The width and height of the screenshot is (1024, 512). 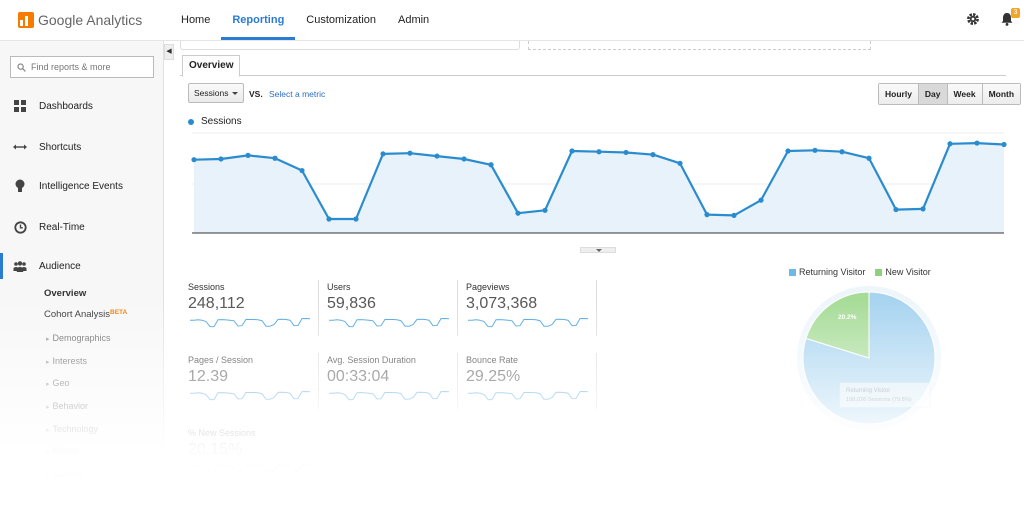 What do you see at coordinates (81, 106) in the screenshot?
I see `sidebar-item-dashboards: Dashboards` at bounding box center [81, 106].